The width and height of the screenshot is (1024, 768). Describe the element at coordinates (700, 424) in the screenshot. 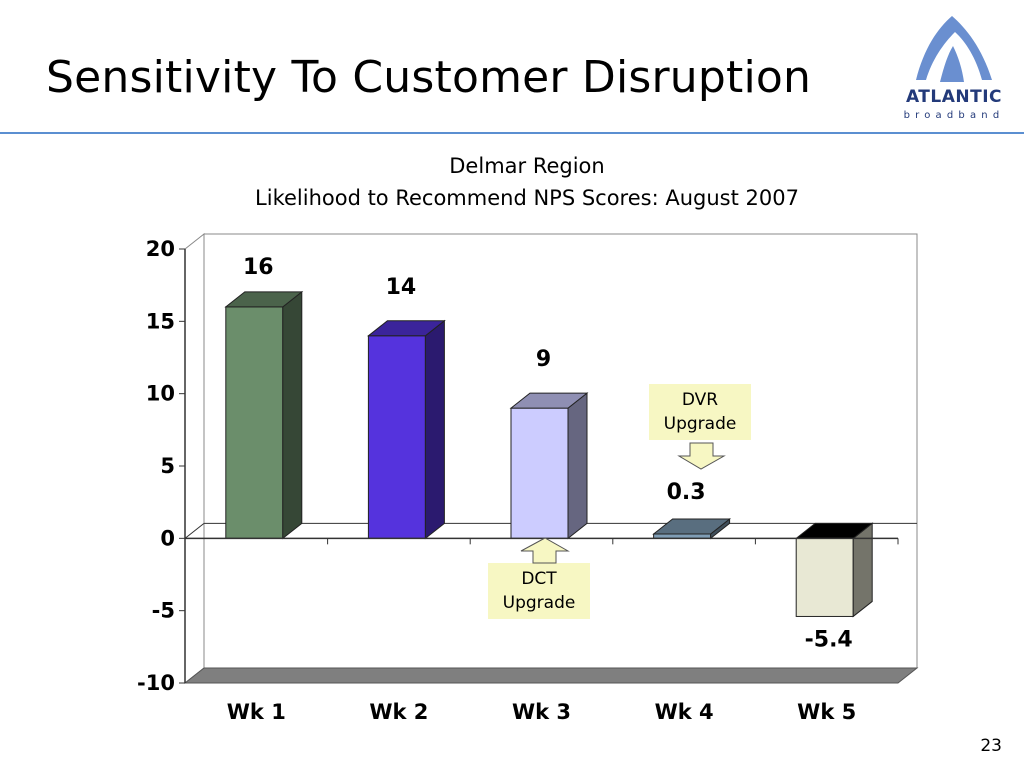

I see `callout-dvr-line2: Upgrade` at that location.